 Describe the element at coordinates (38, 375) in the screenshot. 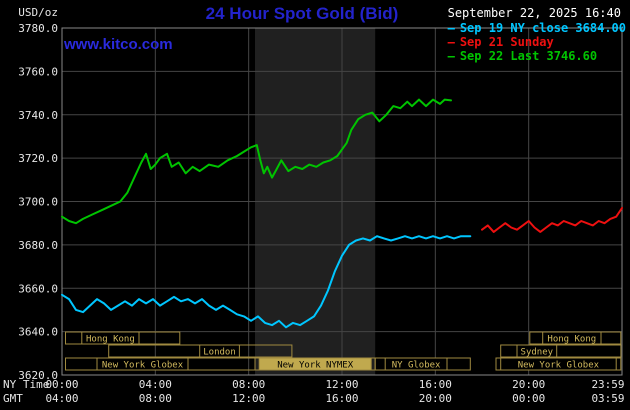

I see `y-tick-label: 3620.0` at that location.